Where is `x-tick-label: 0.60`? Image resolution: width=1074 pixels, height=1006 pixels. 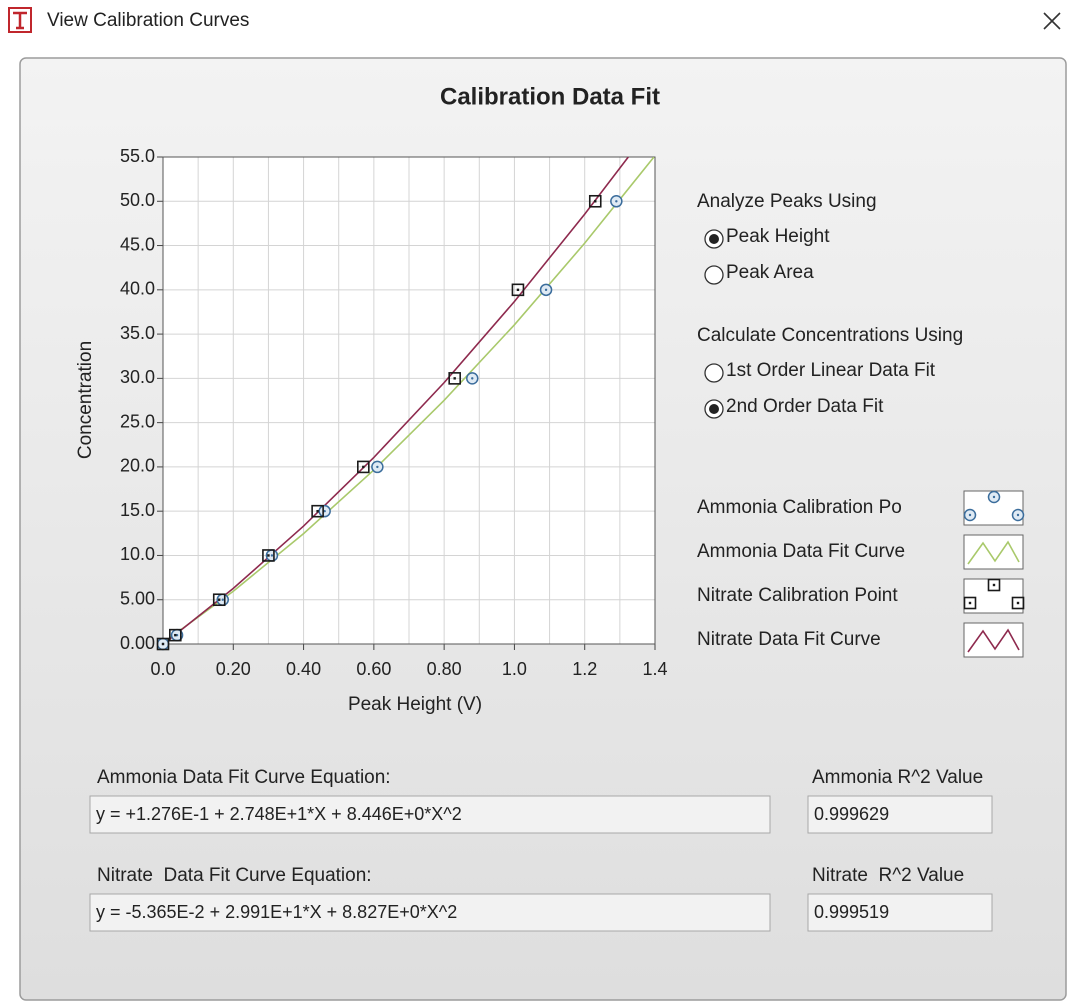
x-tick-label: 0.60 is located at coordinates (373, 669).